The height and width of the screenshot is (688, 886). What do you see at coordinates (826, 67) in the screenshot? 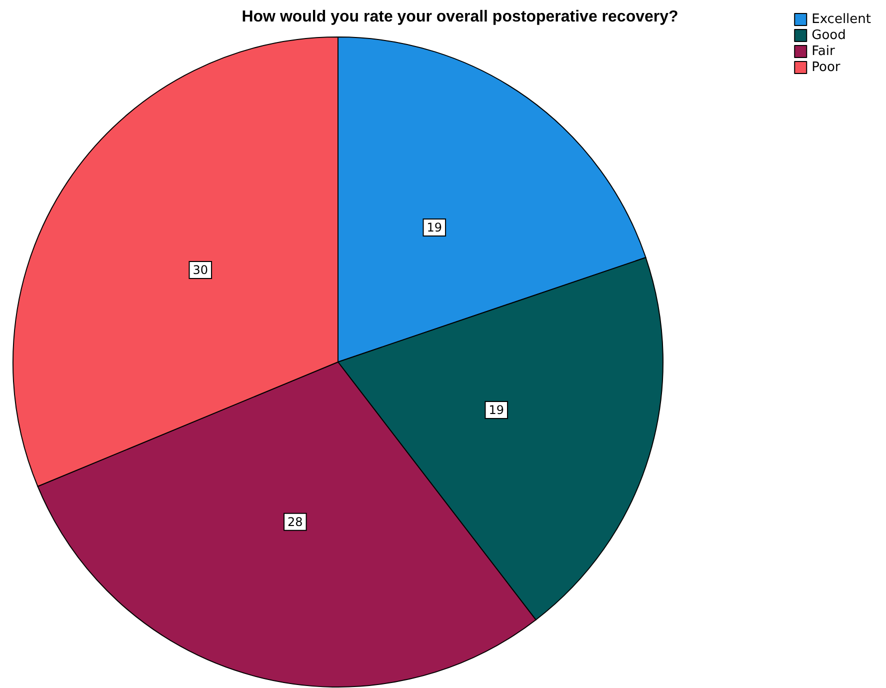
I see `legend-label: Poor` at bounding box center [826, 67].